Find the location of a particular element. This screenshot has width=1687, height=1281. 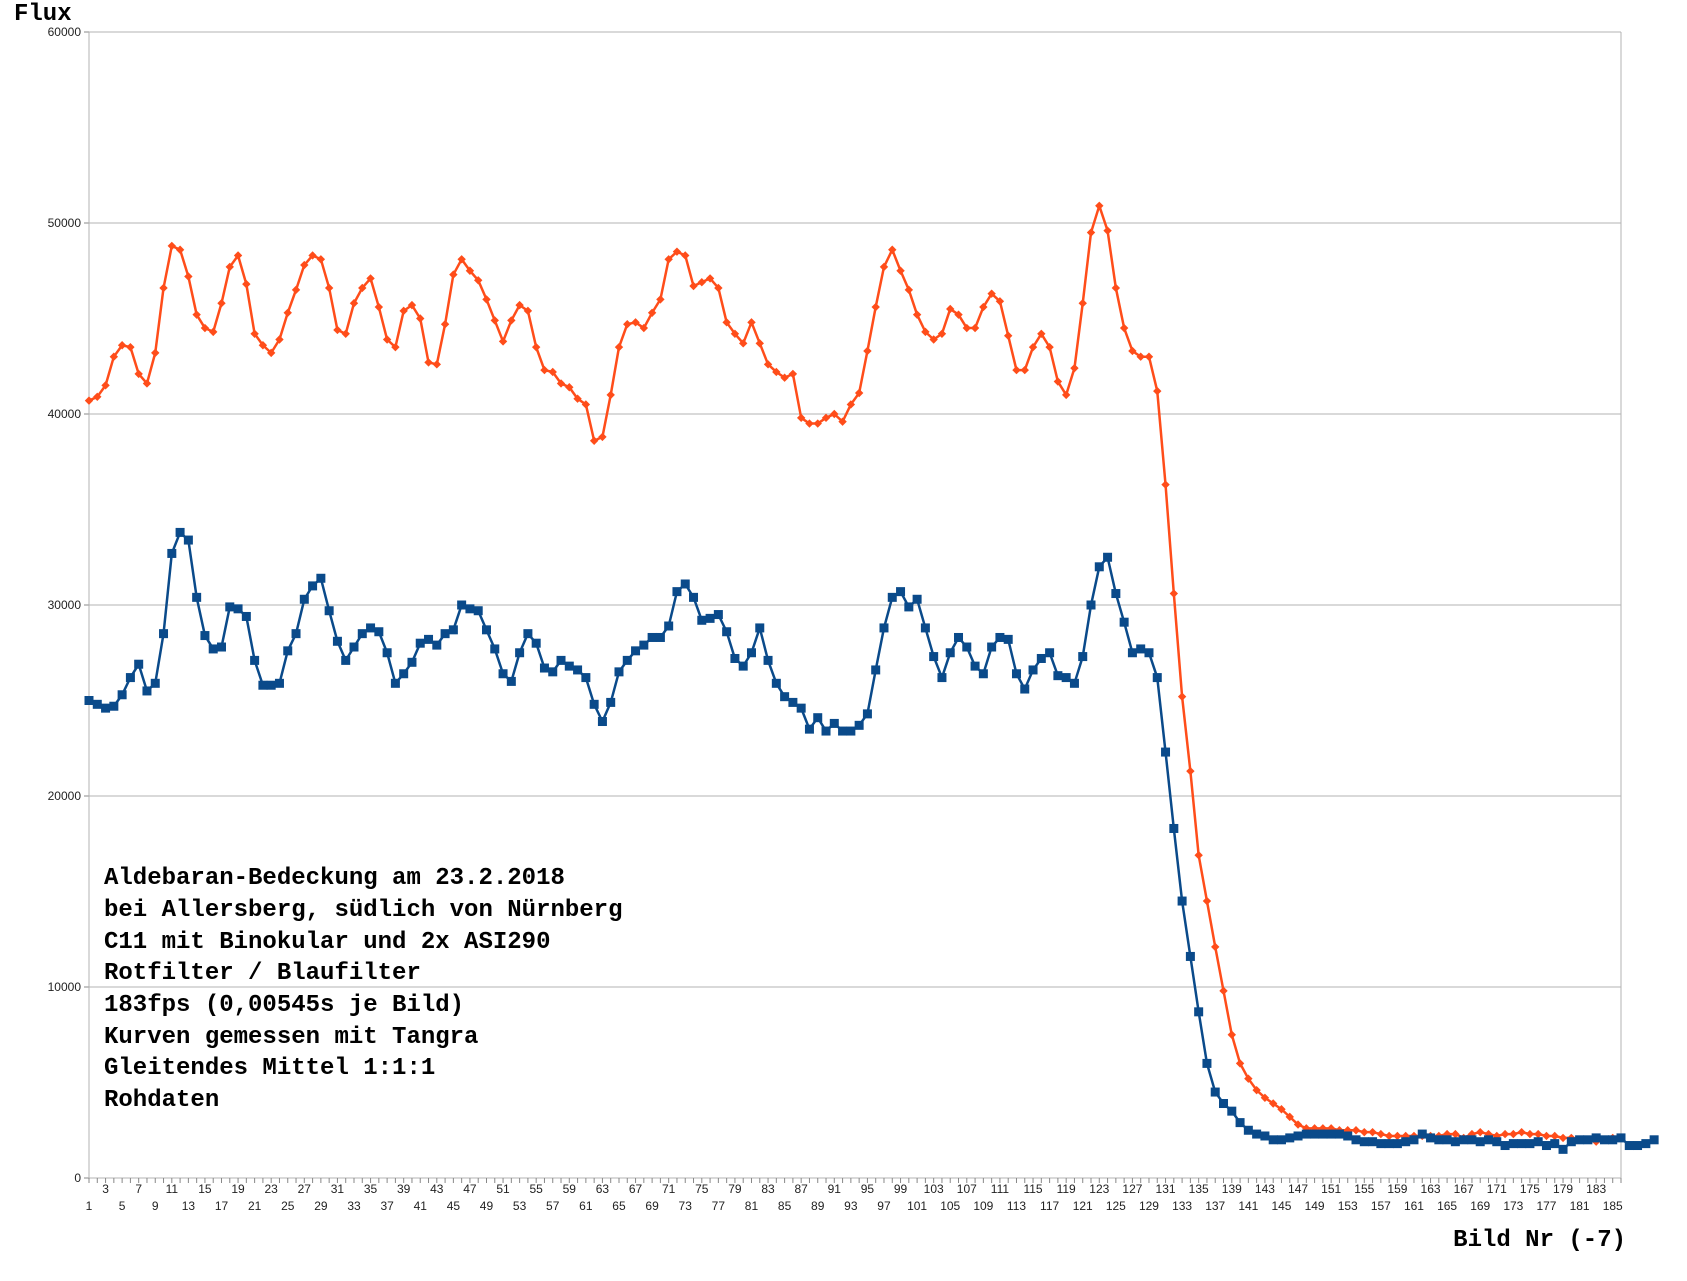

y-tick-label: 10000 is located at coordinates (65, 987).